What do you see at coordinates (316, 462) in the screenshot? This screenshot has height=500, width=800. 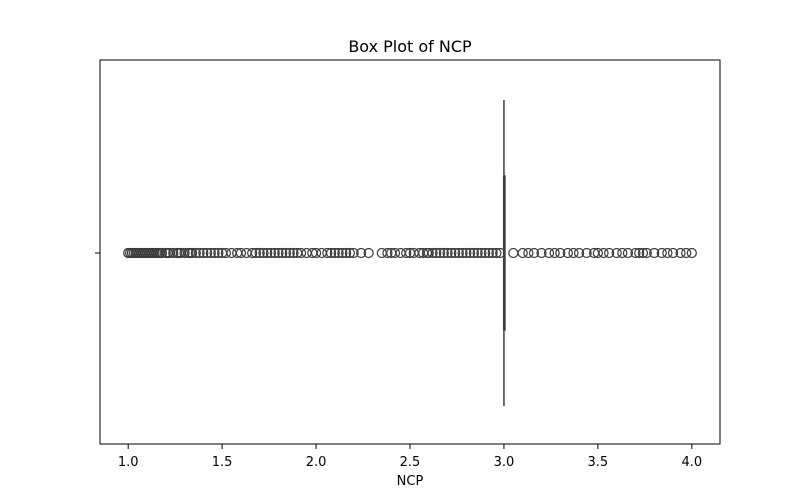 I see `x-tick-label: 2.0` at bounding box center [316, 462].